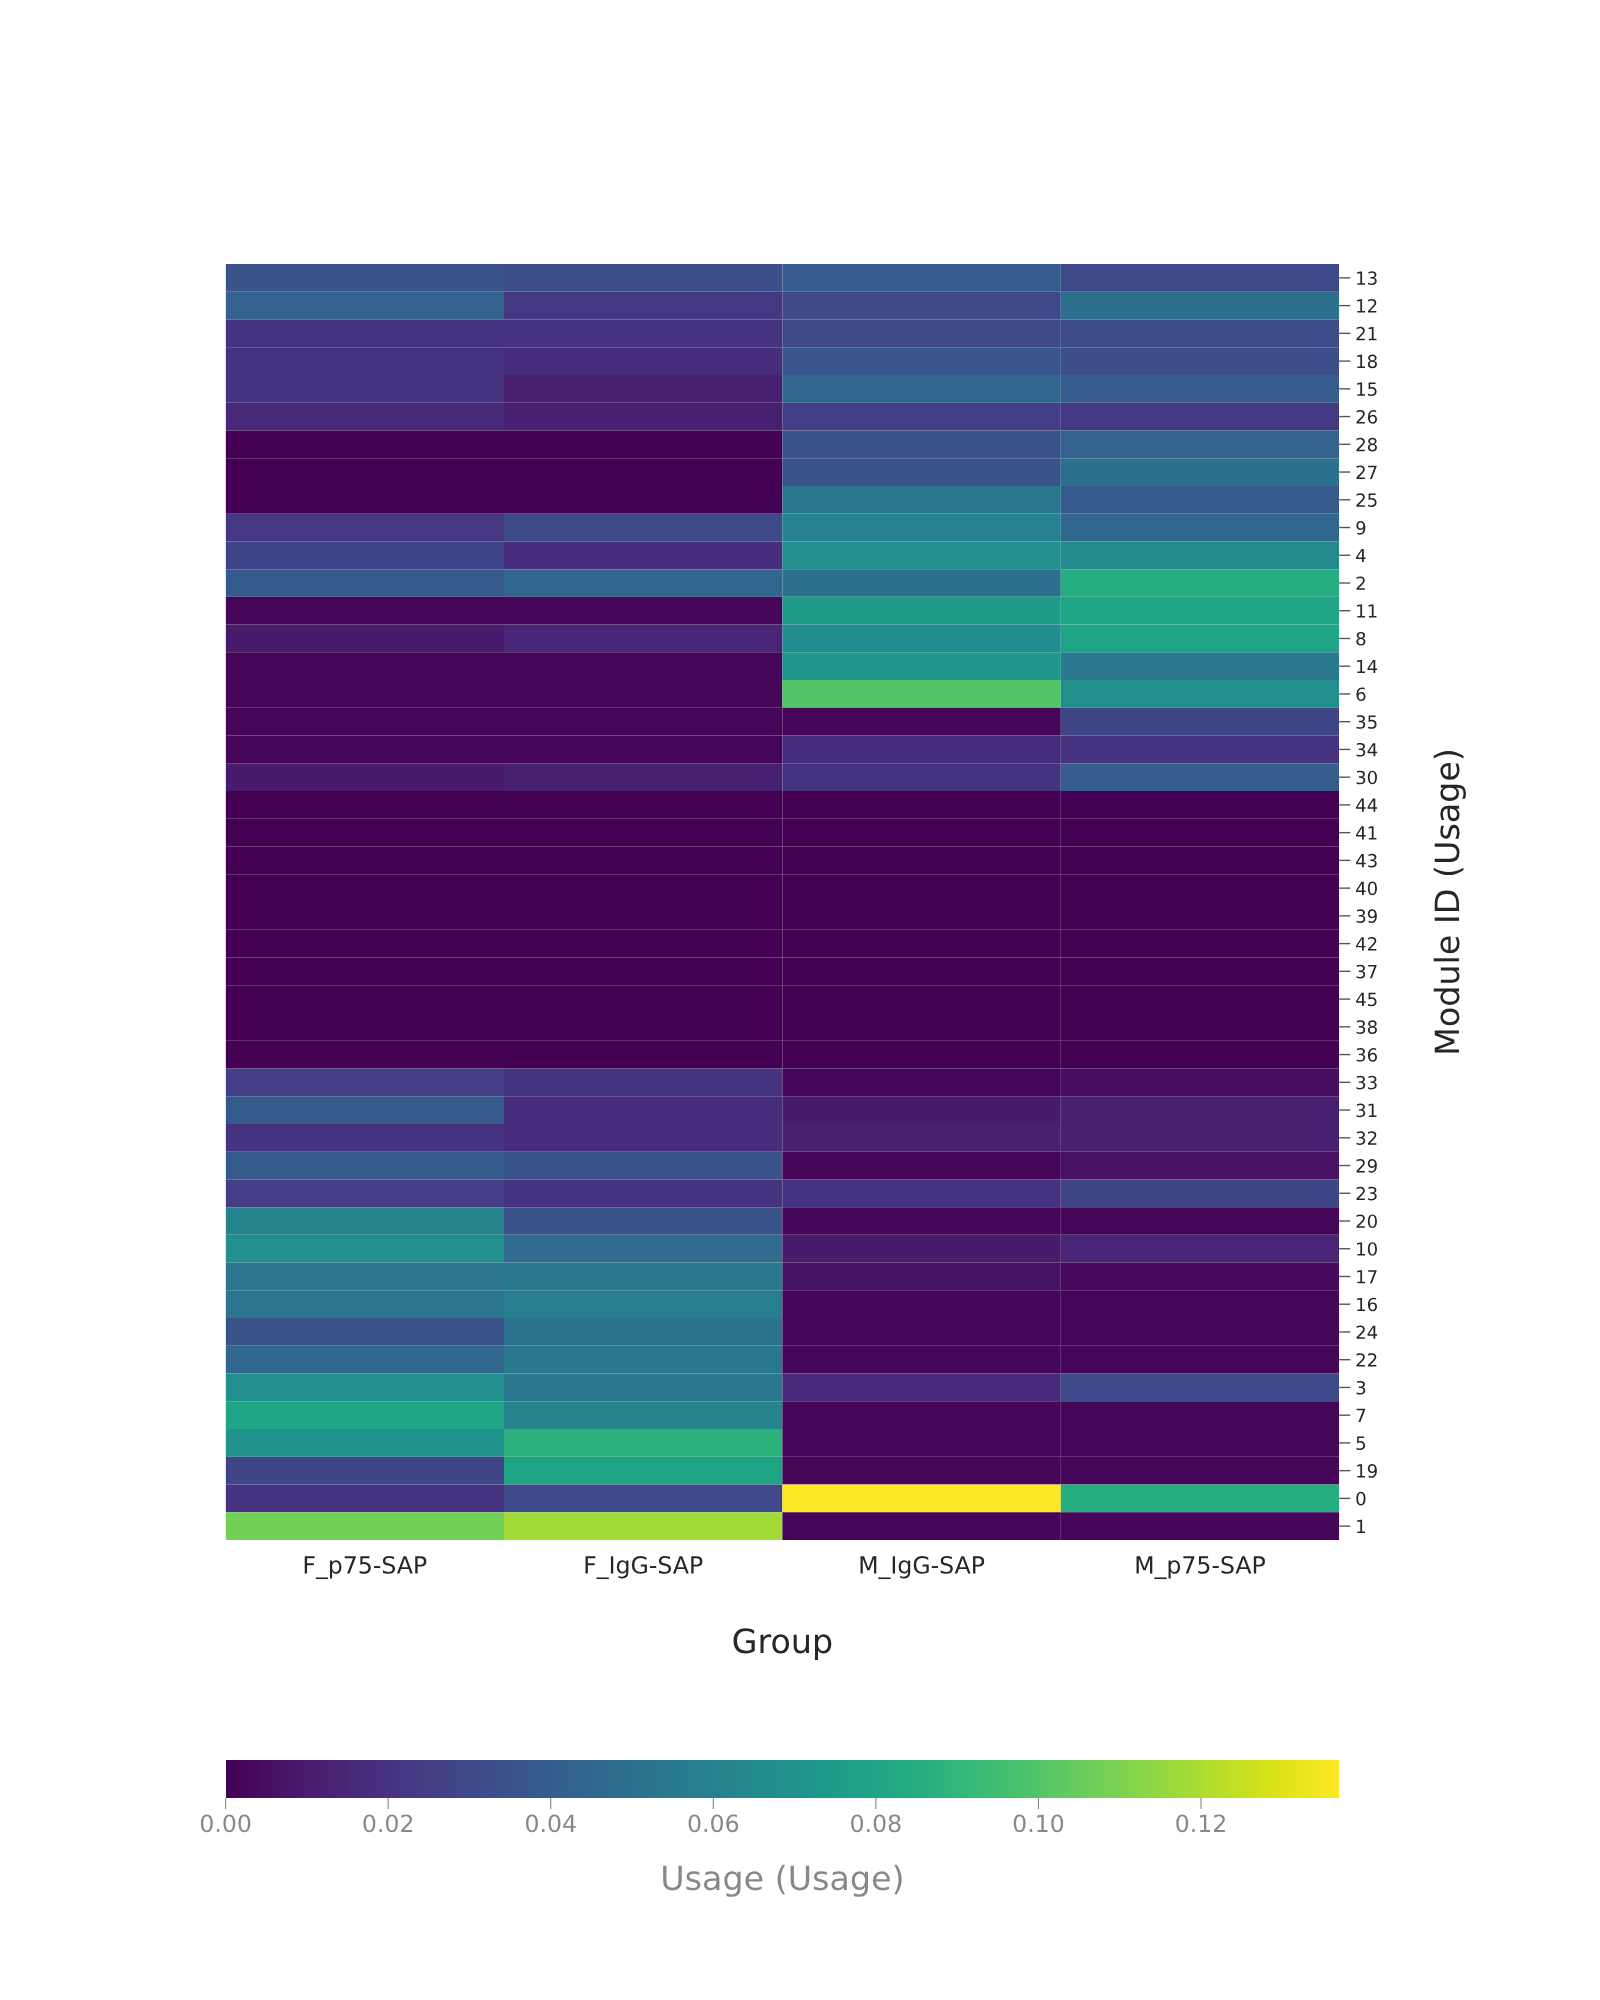 Image resolution: width=1600 pixels, height=2000 pixels. Describe the element at coordinates (1367, 1471) in the screenshot. I see `y-tick-label: 19` at that location.